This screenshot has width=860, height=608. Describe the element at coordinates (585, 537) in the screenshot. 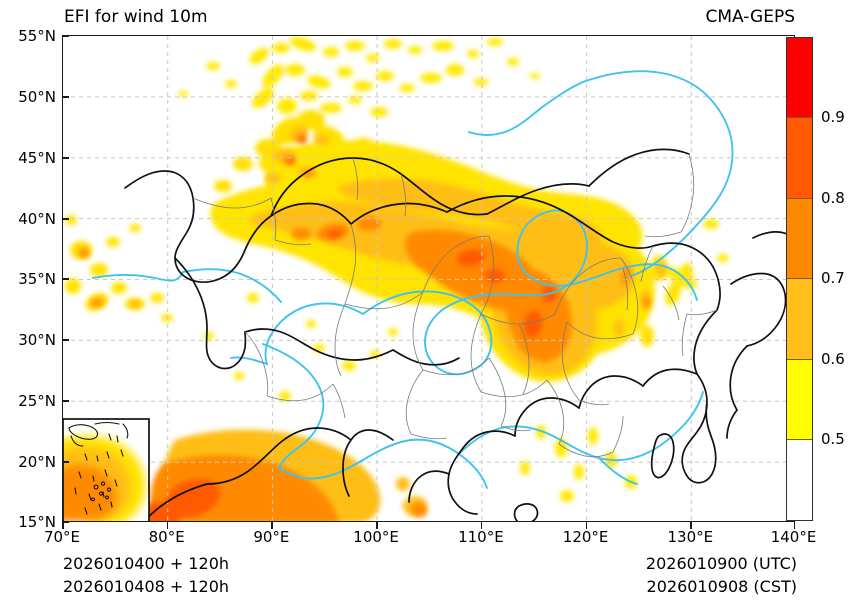

I see `xtick-label-120e: 120°E` at that location.